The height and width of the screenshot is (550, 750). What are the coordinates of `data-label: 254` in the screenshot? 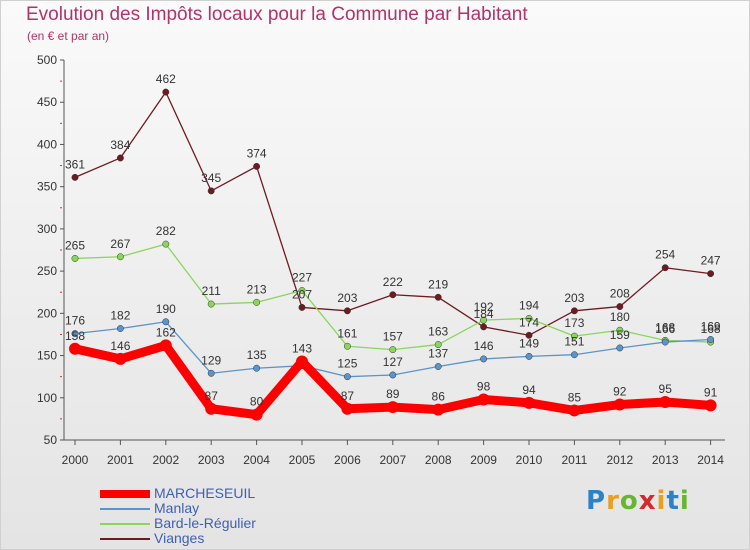 It's located at (665, 255).